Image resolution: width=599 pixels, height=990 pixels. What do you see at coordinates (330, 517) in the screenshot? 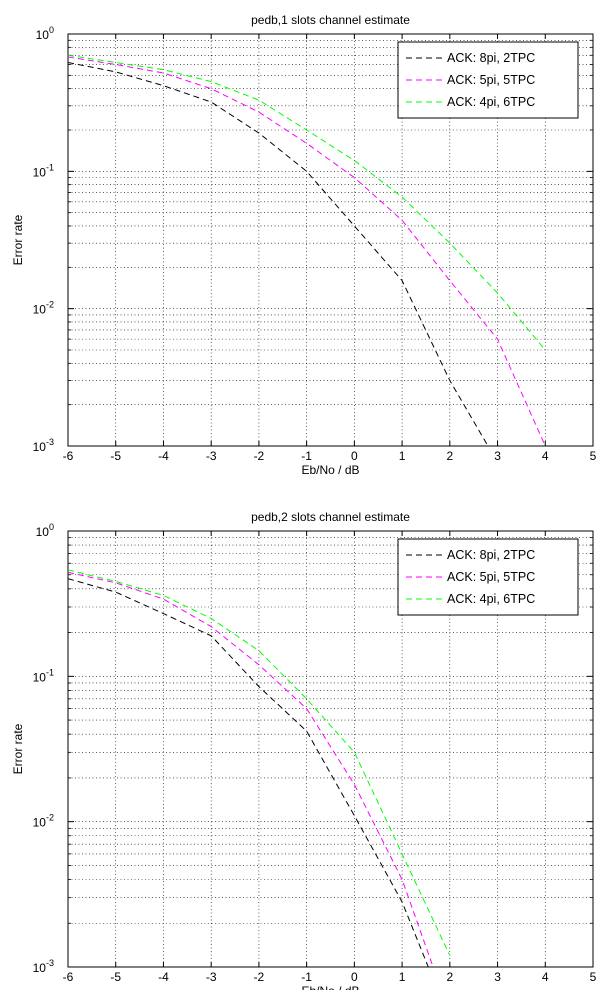
I see `chart-title: pedb,2 slots channel estimate` at bounding box center [330, 517].